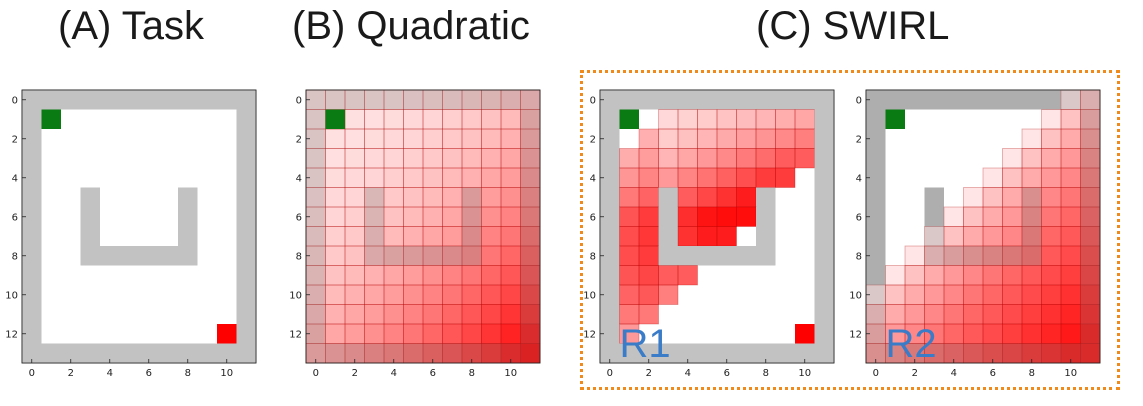  Describe the element at coordinates (859, 256) in the screenshot. I see `y-tick-label: 8` at that location.